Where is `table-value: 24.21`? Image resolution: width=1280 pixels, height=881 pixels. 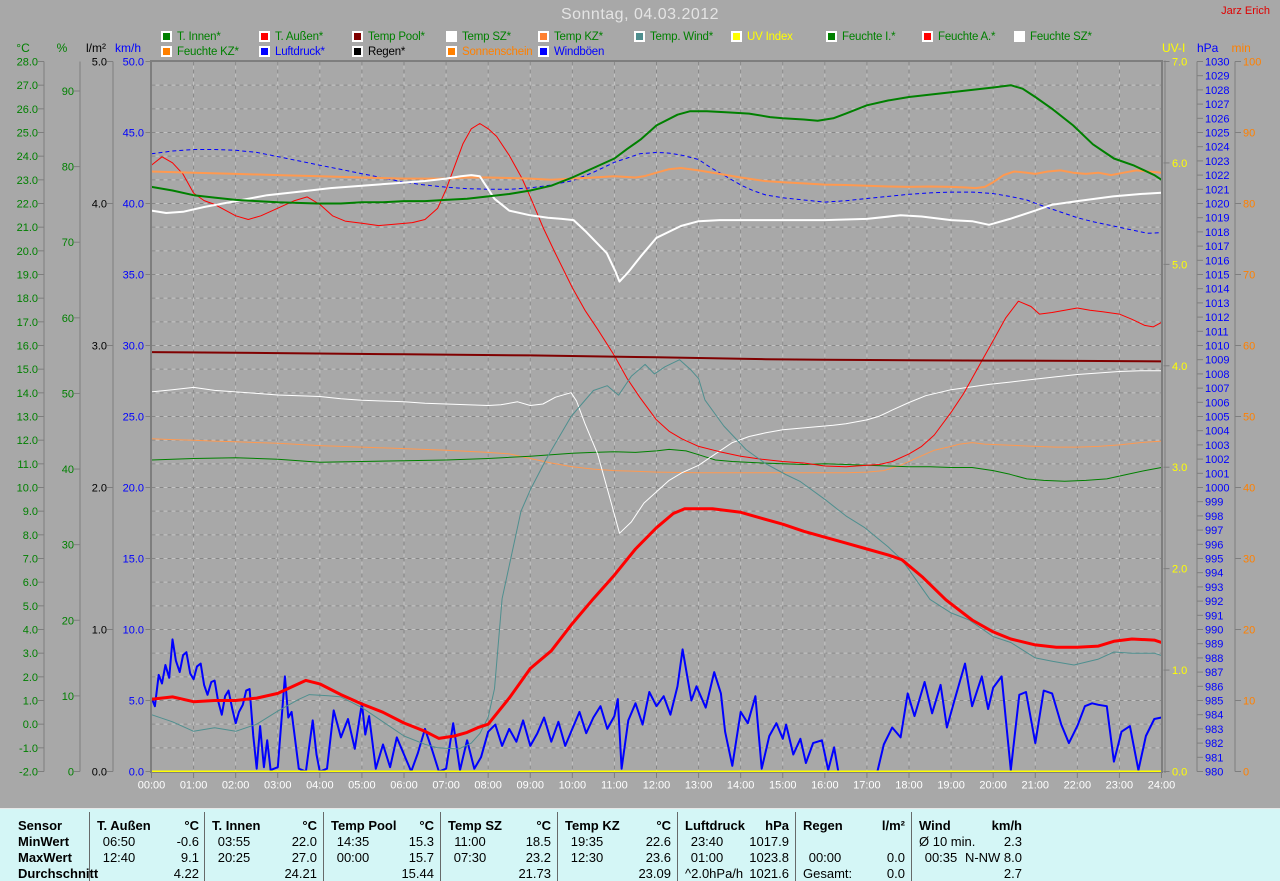
table-value: 24.21 is located at coordinates (300, 873).